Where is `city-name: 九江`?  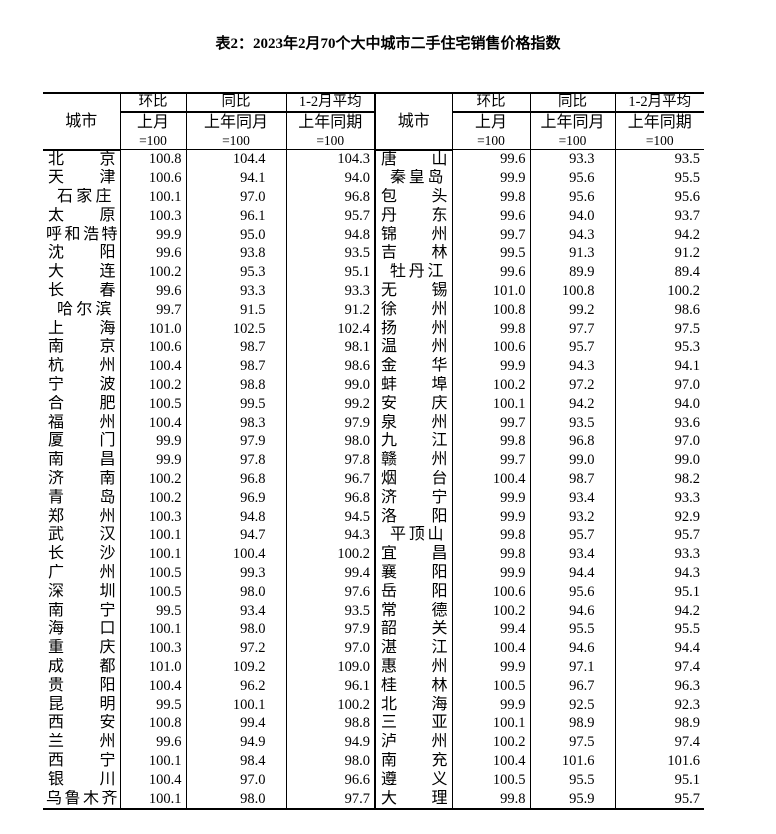 city-name: 九江 is located at coordinates (414, 442).